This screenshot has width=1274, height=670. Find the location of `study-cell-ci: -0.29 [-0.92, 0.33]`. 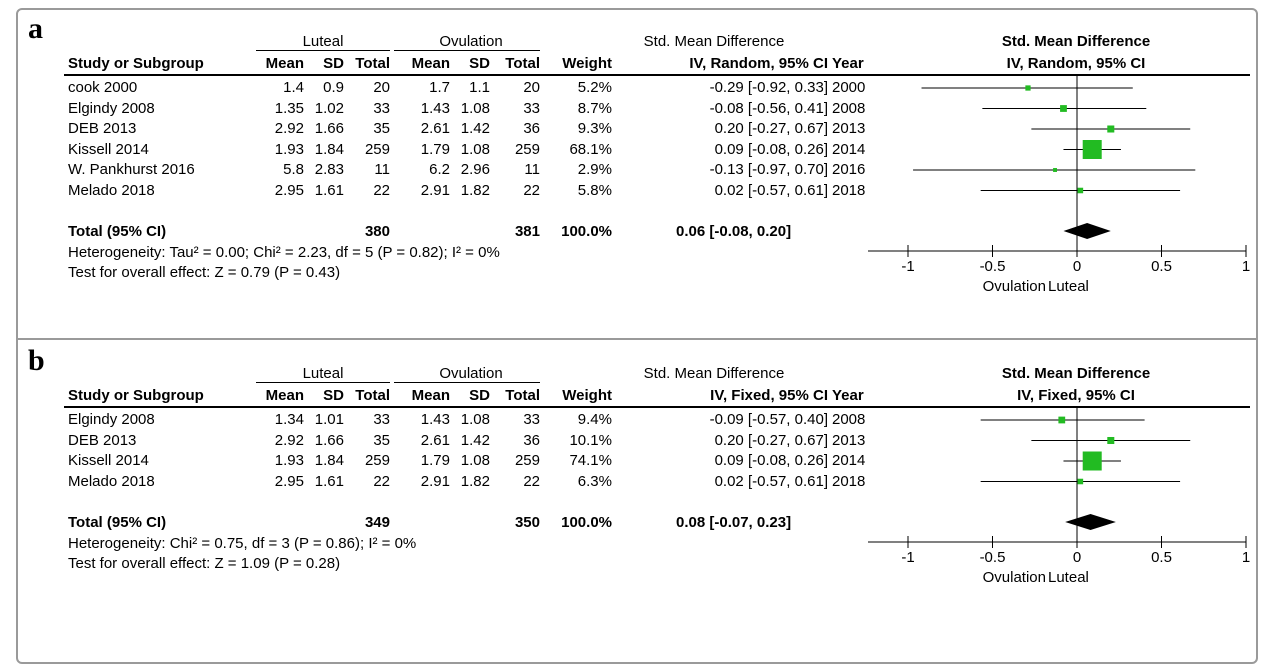

study-cell-ci: -0.29 [-0.92, 0.33] is located at coordinates (768, 87).